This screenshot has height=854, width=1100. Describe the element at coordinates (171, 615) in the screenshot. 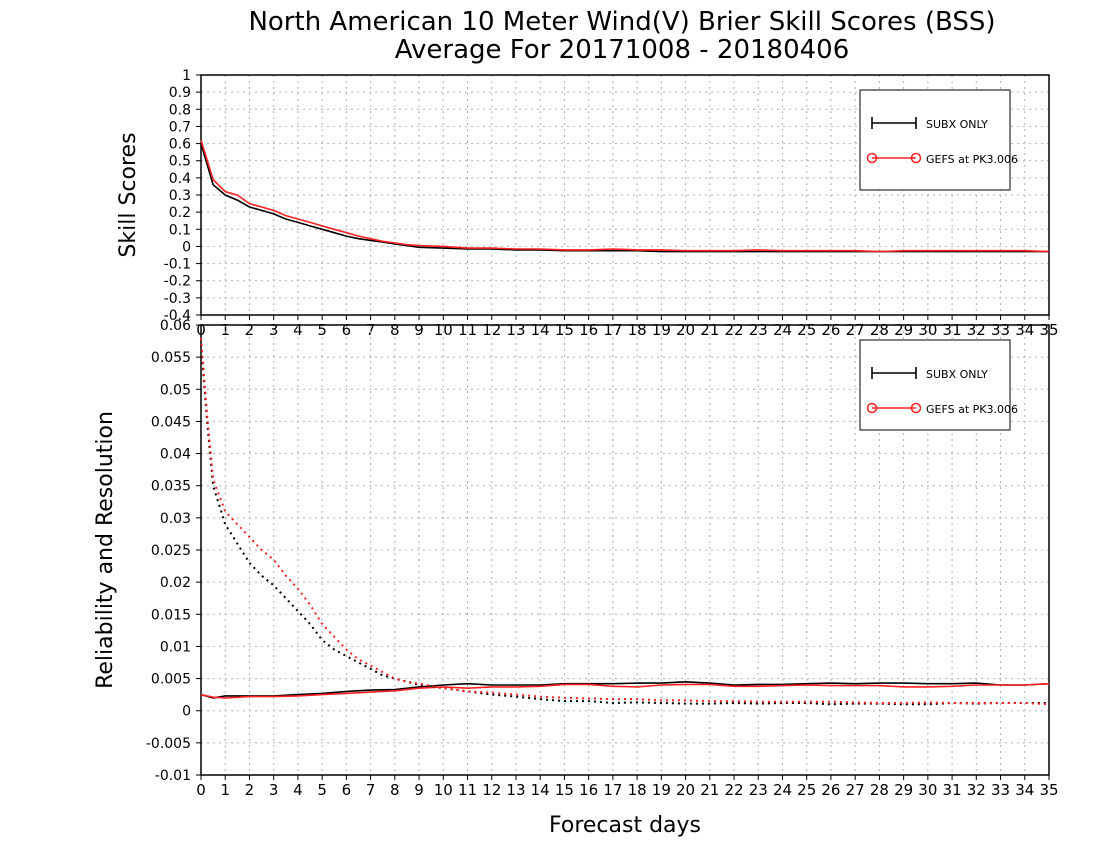

I see `y-tick-label: 0.015` at that location.